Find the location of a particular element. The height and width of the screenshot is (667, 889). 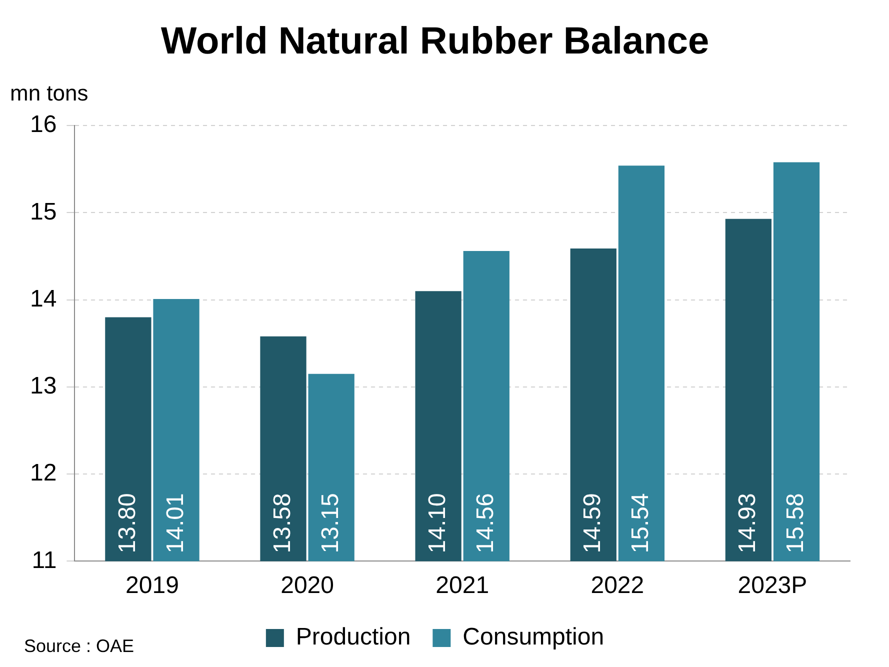

data-label: 13.58 is located at coordinates (282, 523).